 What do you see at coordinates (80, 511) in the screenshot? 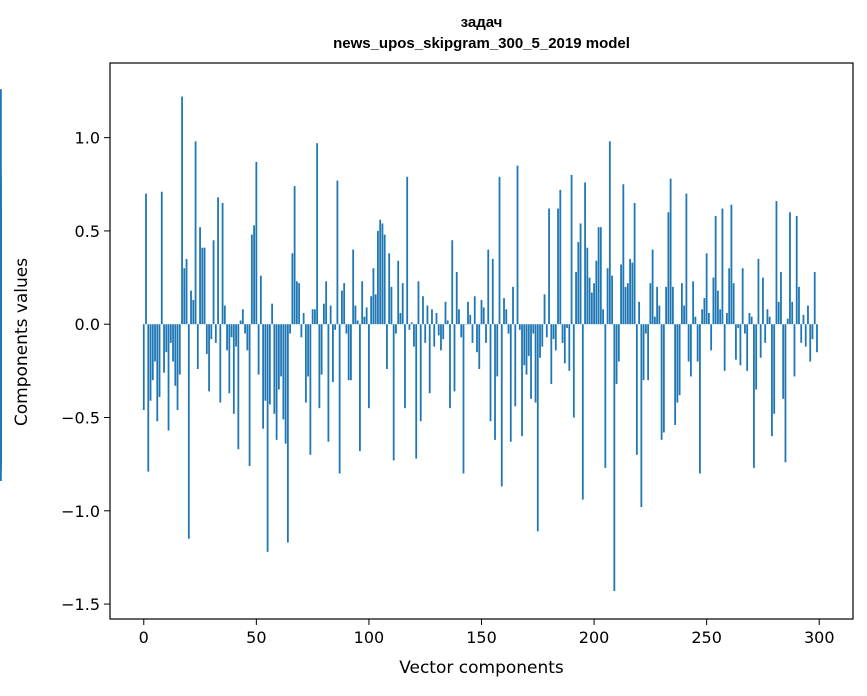
I see `y-tick-label: −1.0` at bounding box center [80, 511].